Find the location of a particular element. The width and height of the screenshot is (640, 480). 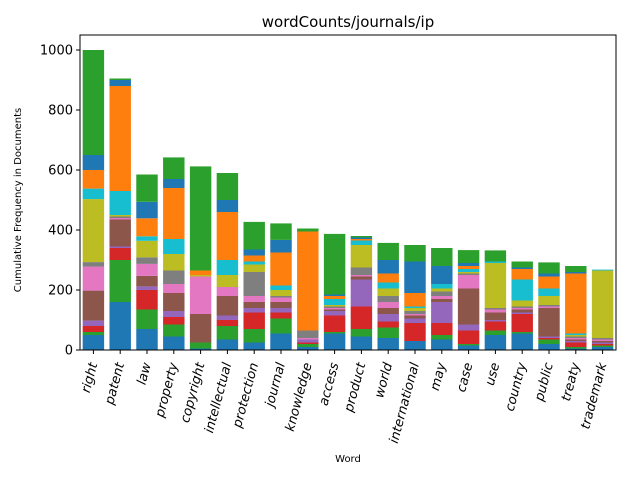

x-tick-label-may: may is located at coordinates (439, 377).